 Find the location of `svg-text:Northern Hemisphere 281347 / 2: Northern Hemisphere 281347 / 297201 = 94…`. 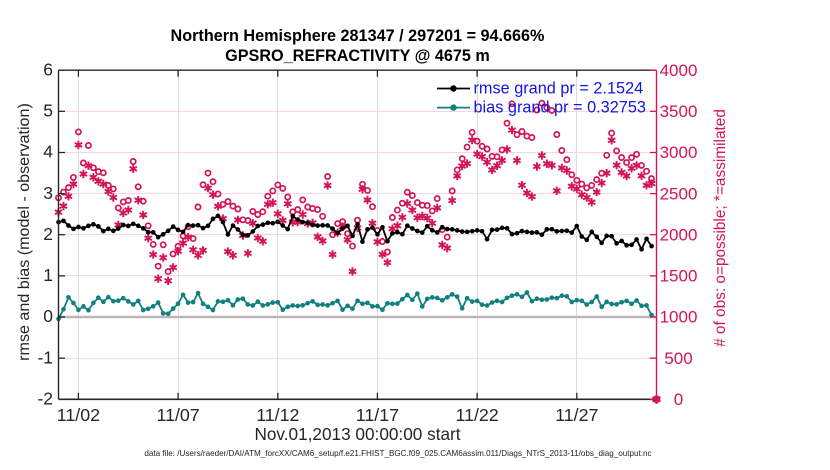

svg-text:Northern Hemisphere 281347 / 2: Northern Hemisphere 281347 / 297201 = 94… is located at coordinates (358, 36).